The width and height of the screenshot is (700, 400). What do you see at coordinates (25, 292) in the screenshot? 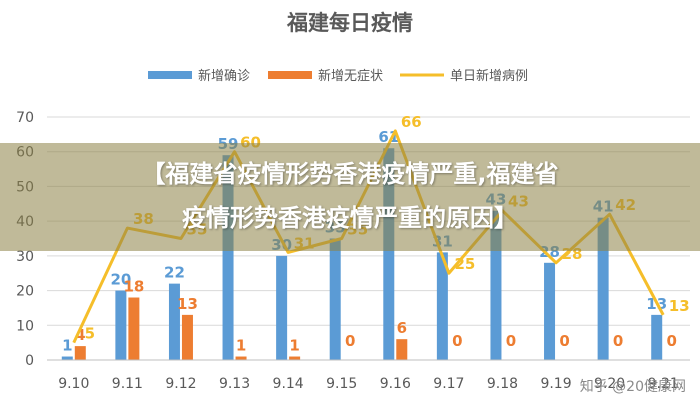
I see `y-tick-label-2: 20` at bounding box center [25, 292].